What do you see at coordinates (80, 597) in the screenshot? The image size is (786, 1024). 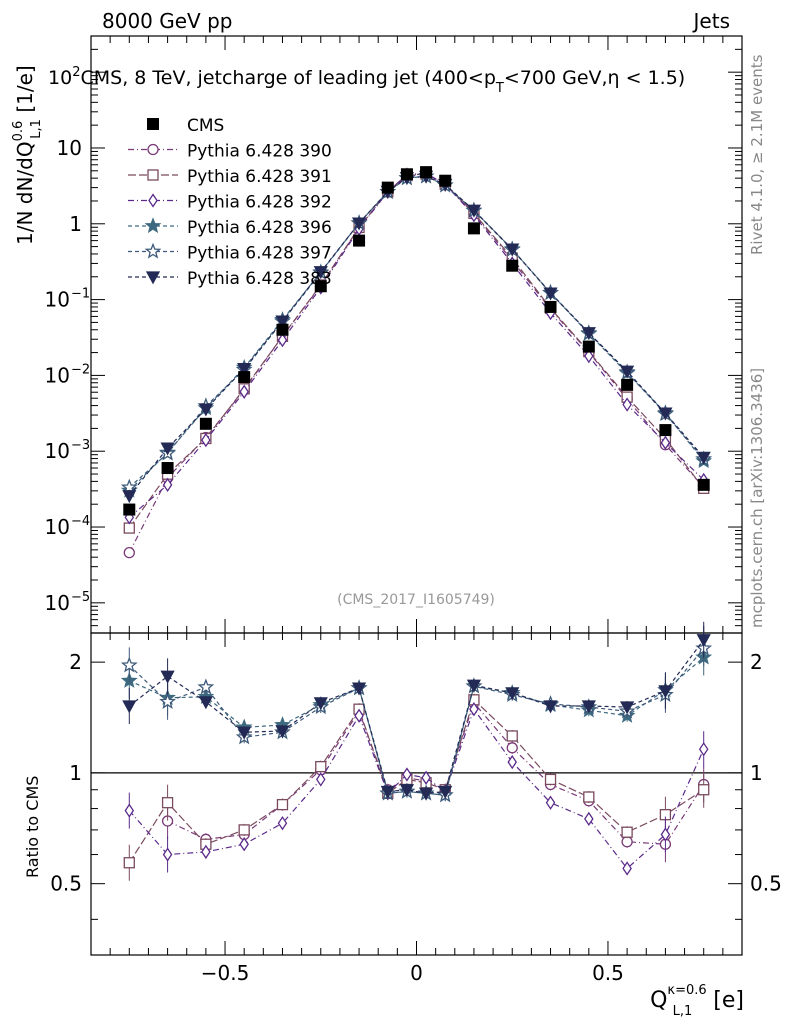 I see `y-tick-label-sup: −5` at bounding box center [80, 597].